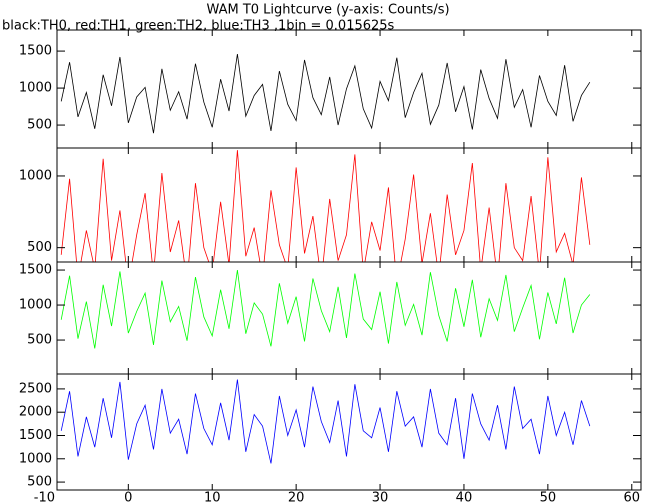 This screenshot has width=657, height=504. What do you see at coordinates (128, 497) in the screenshot?
I see `x-tick-label: 0` at bounding box center [128, 497].